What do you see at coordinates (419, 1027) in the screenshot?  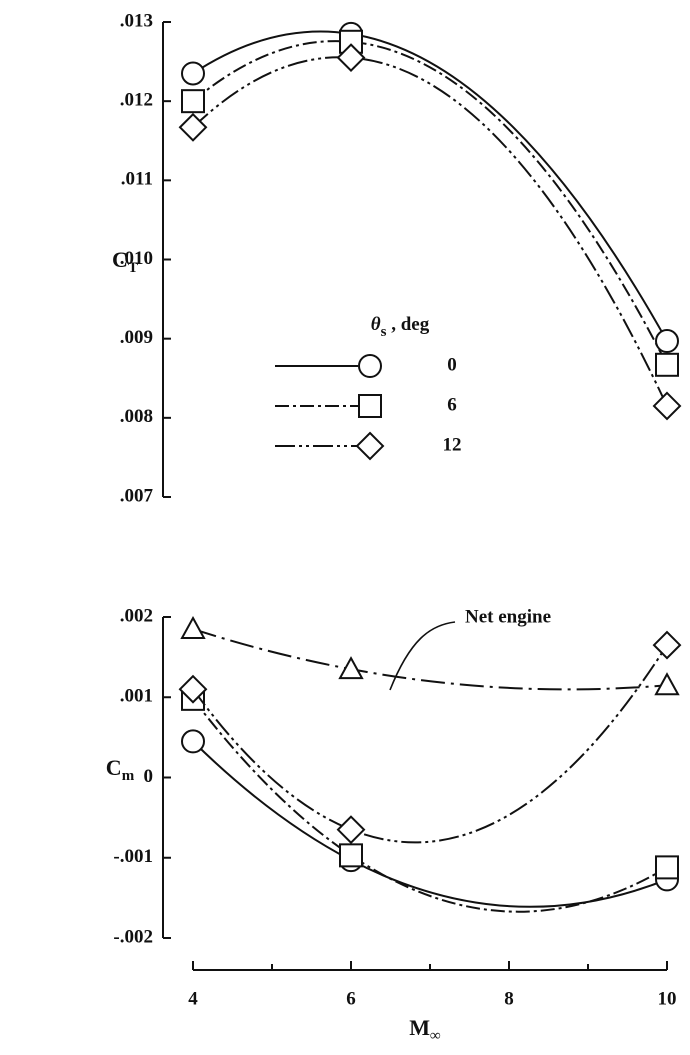 I see `x-axis-label-main: M` at bounding box center [419, 1027].